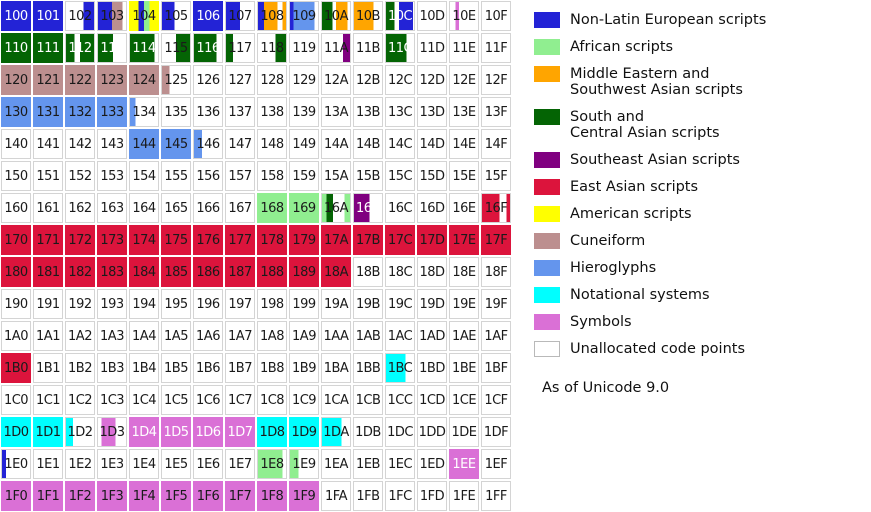  I want to click on cell-label-1AD: 1AD, so click(432, 336).